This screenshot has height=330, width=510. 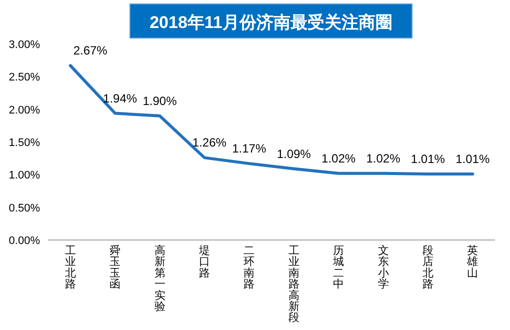 What do you see at coordinates (24, 208) in the screenshot?
I see `y-tick-label: 0.50%` at bounding box center [24, 208].